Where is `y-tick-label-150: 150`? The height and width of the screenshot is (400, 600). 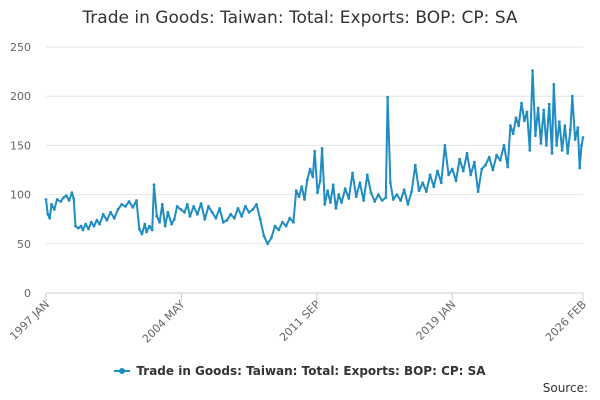
y-tick-label-150: 150 is located at coordinates (20, 145).